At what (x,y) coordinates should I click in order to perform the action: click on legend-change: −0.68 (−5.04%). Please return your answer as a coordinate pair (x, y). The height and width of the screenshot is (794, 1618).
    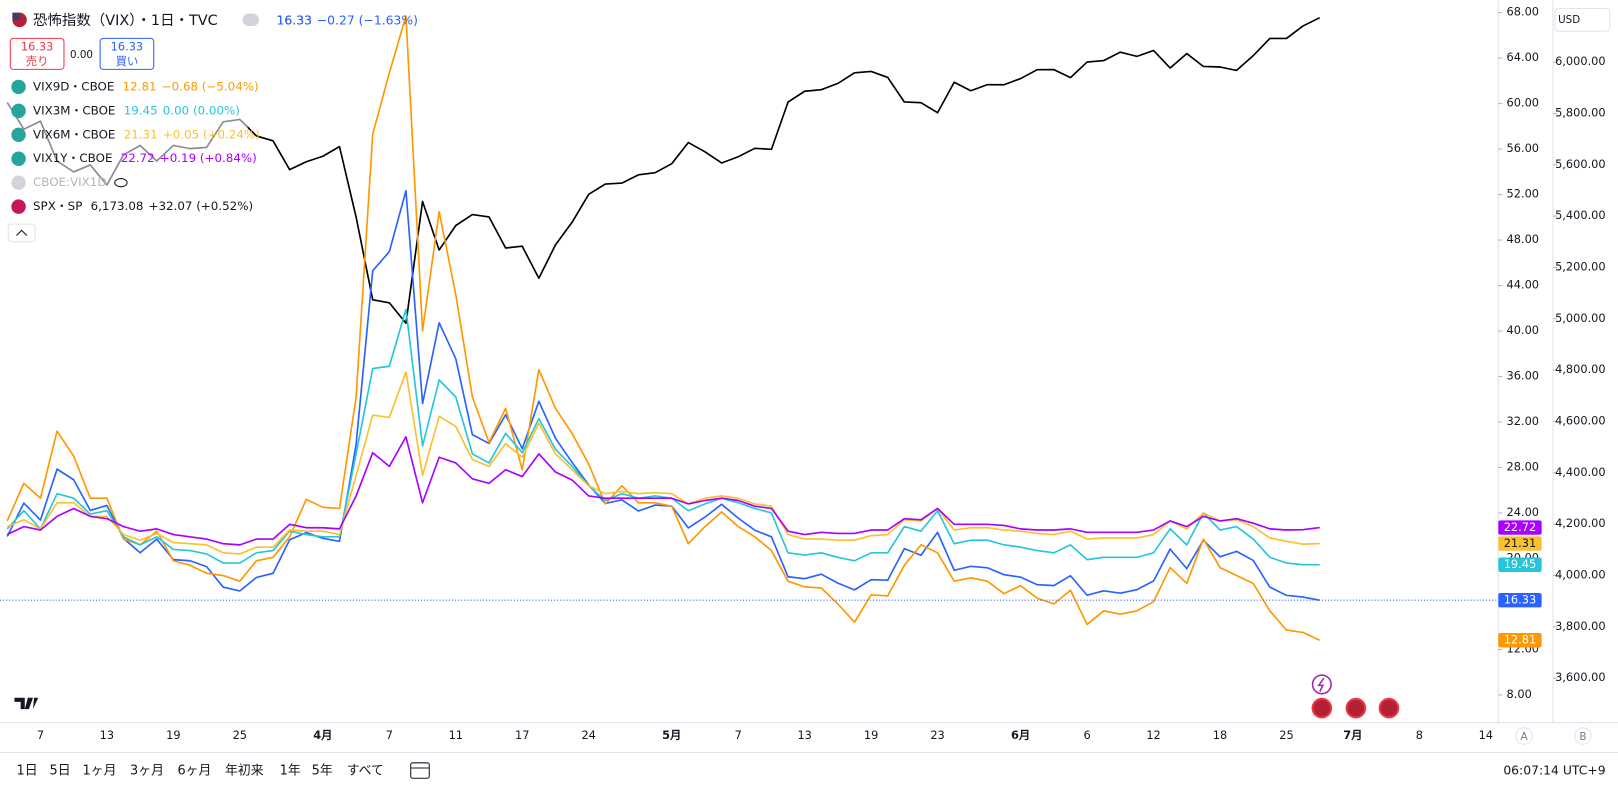
    Looking at the image, I should click on (210, 86).